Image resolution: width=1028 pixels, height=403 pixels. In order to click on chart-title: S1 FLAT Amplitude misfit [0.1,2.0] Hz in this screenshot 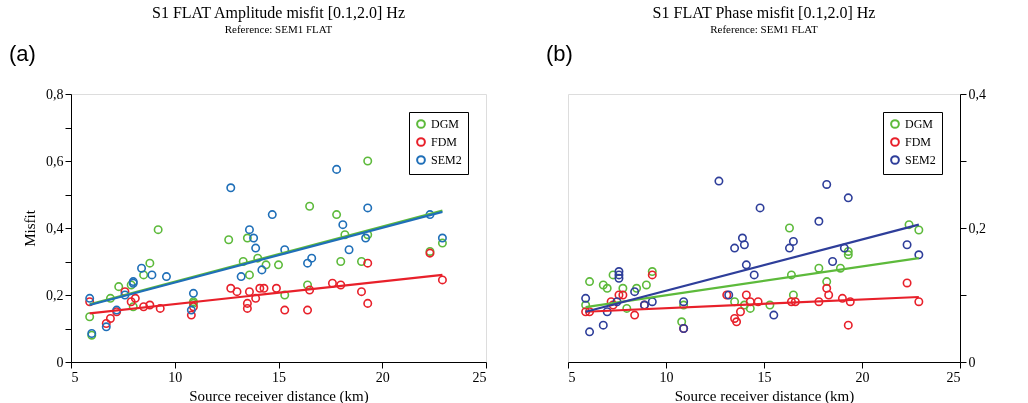, I will do `click(278, 13)`.